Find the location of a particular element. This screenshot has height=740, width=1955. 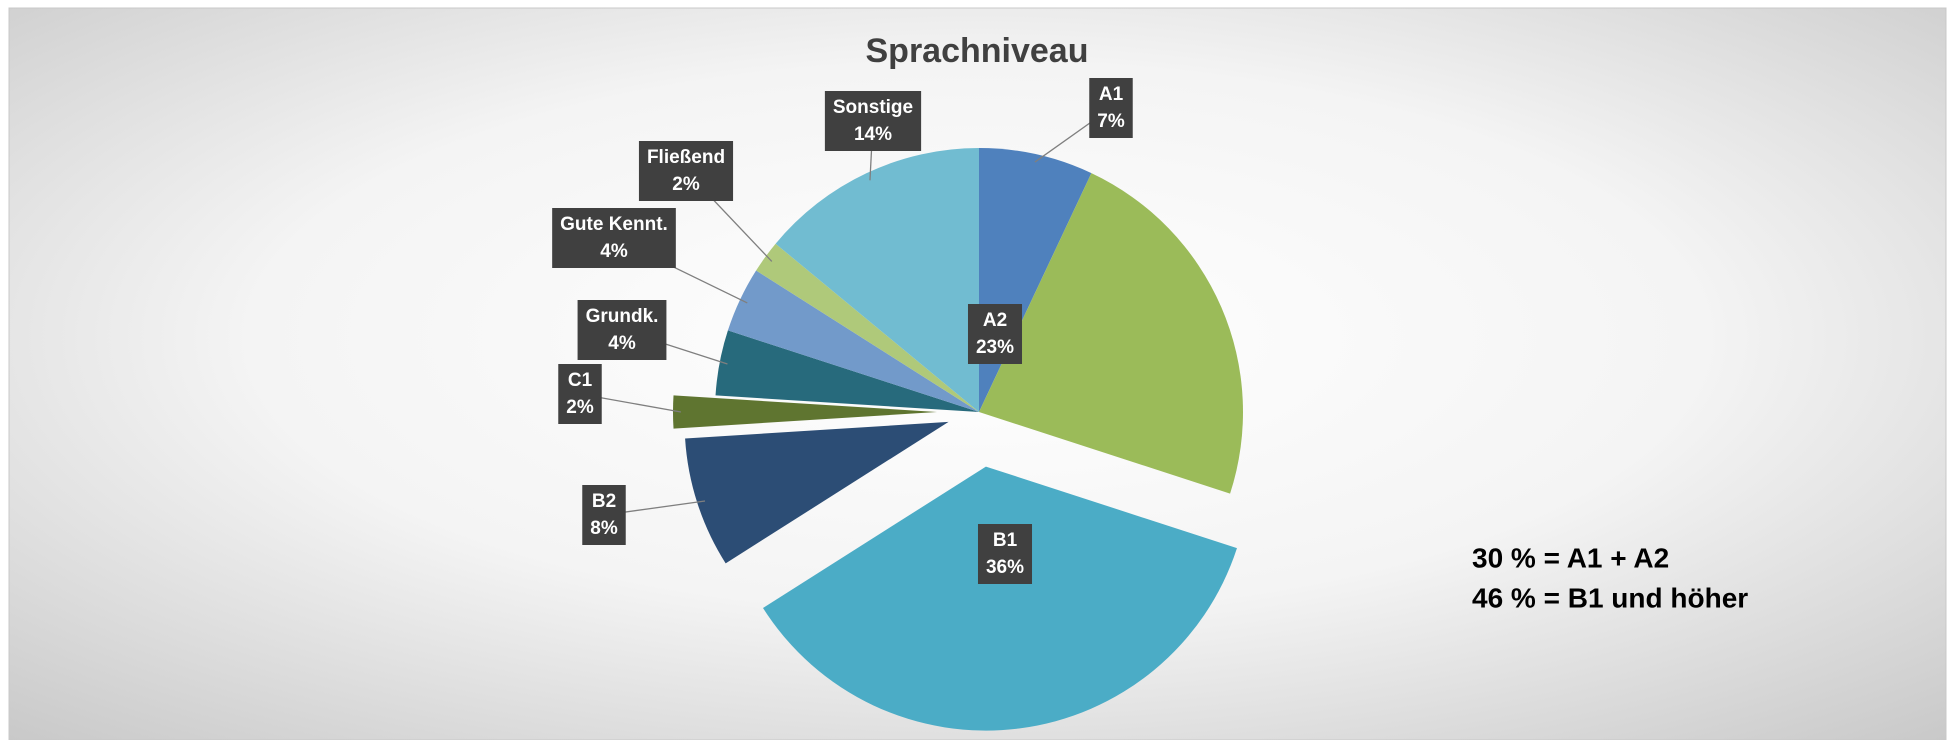

label-name: Fließend is located at coordinates (686, 157).